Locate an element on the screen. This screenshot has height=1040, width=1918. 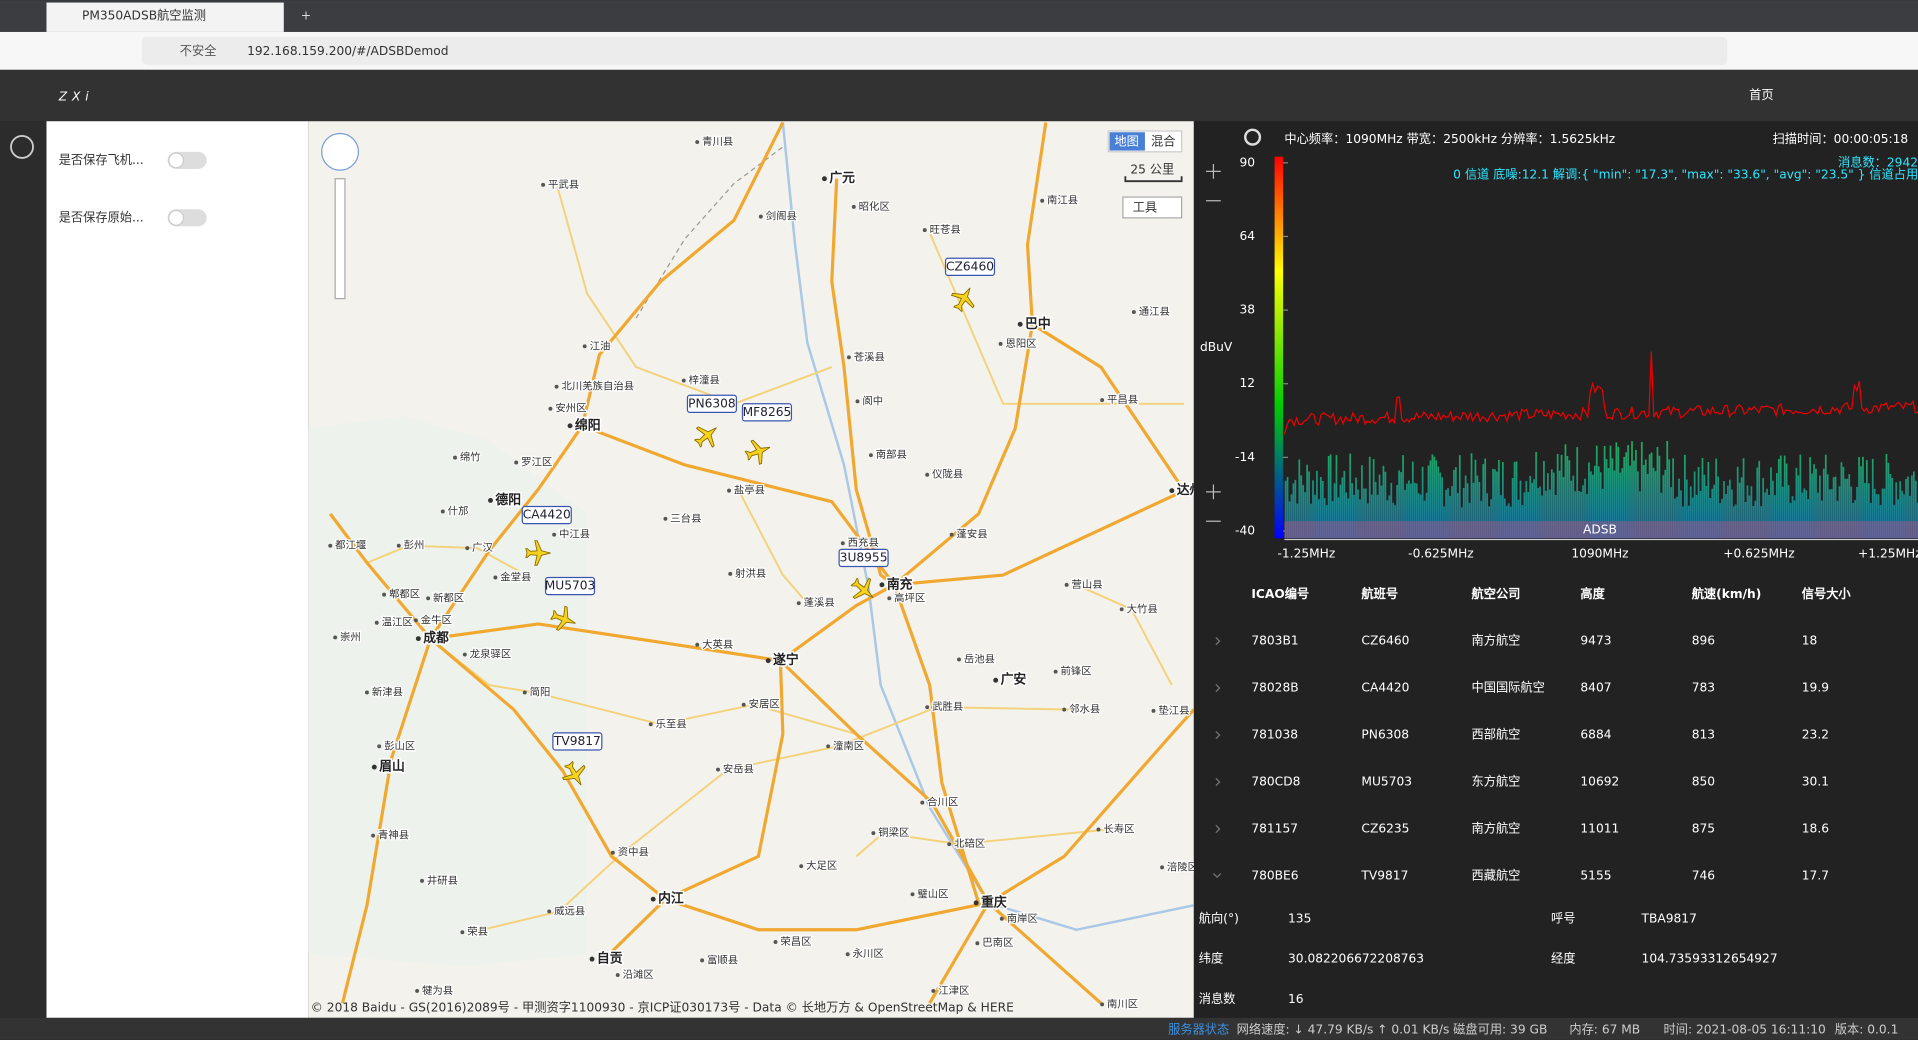
nav-control is located at coordinates (340, 151).